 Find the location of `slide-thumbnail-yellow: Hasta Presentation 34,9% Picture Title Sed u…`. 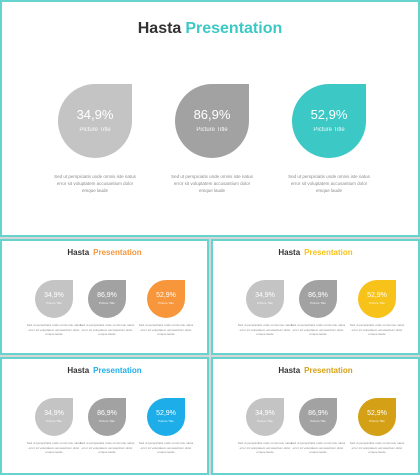

slide-thumbnail-yellow: Hasta Presentation 34,9% Picture Title Sed u… is located at coordinates (315, 297).